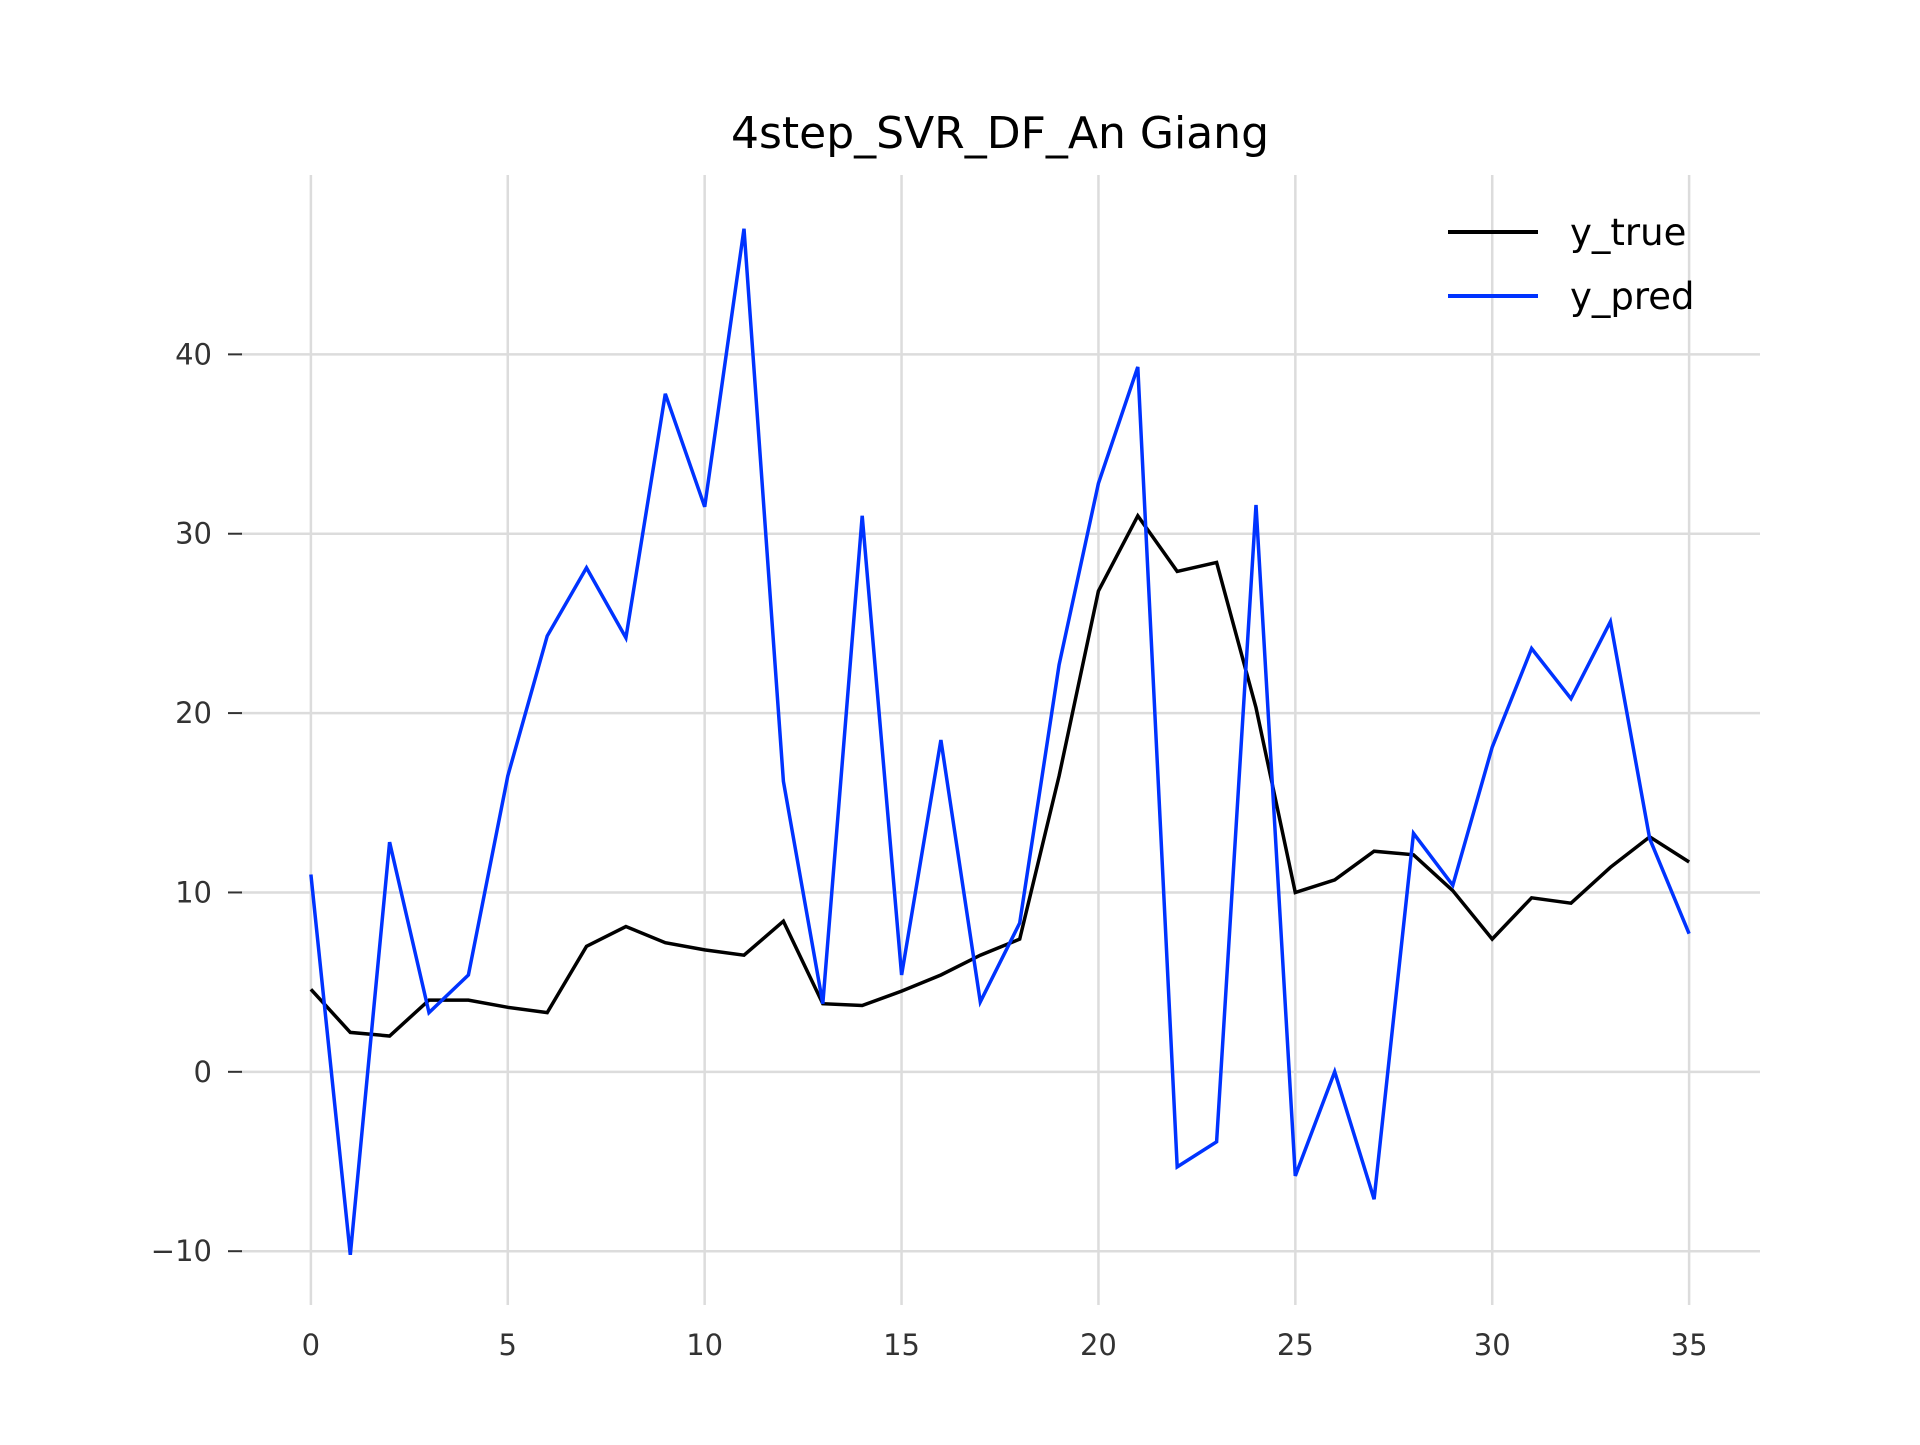  What do you see at coordinates (704, 1345) in the screenshot?
I see `x-tick-label: 10` at bounding box center [704, 1345].